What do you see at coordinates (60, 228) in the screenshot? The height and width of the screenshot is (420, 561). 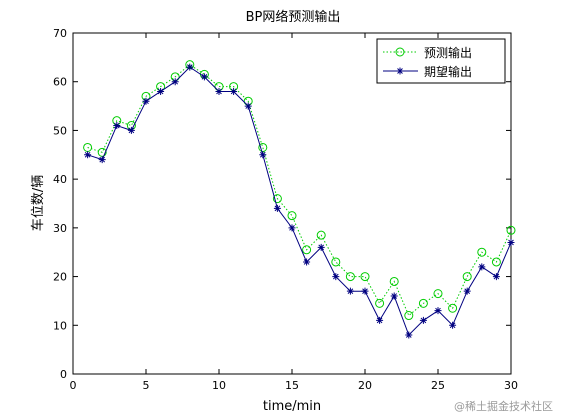 I see `y-tick-label: 30` at bounding box center [60, 228].